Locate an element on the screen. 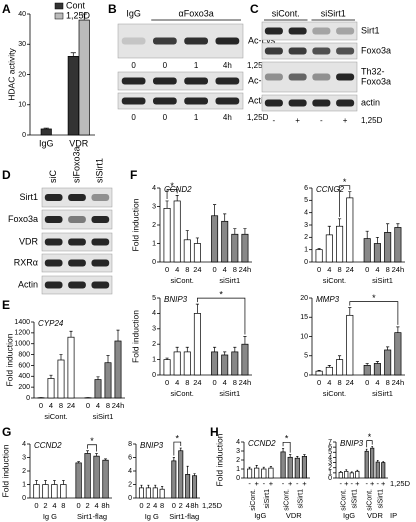 This screenshot has width=416, height=522. lane-header: siFoxo3a is located at coordinates (76, 164).